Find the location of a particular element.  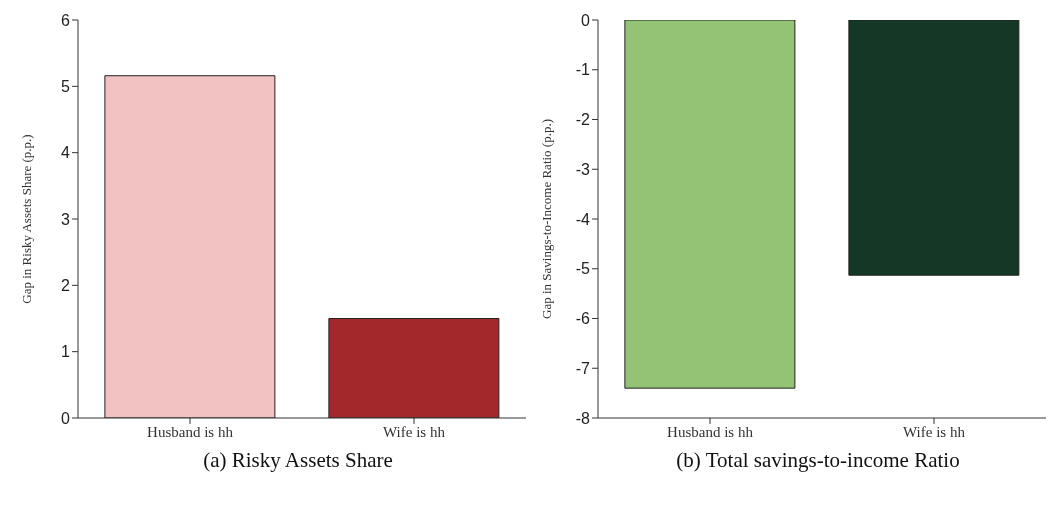

y-tick-label: 4 is located at coordinates (66, 153).